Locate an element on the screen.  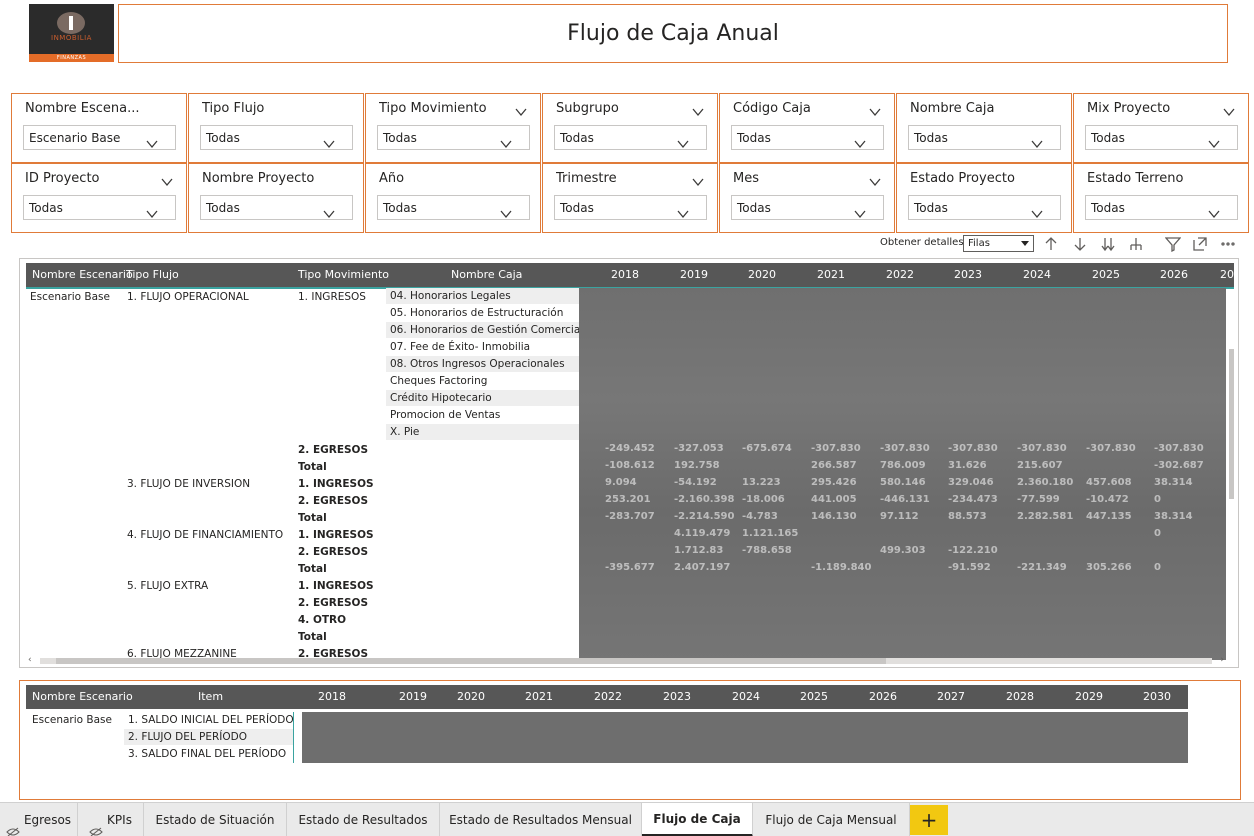
slicer: Subgrupo Todas is located at coordinates (630, 128).